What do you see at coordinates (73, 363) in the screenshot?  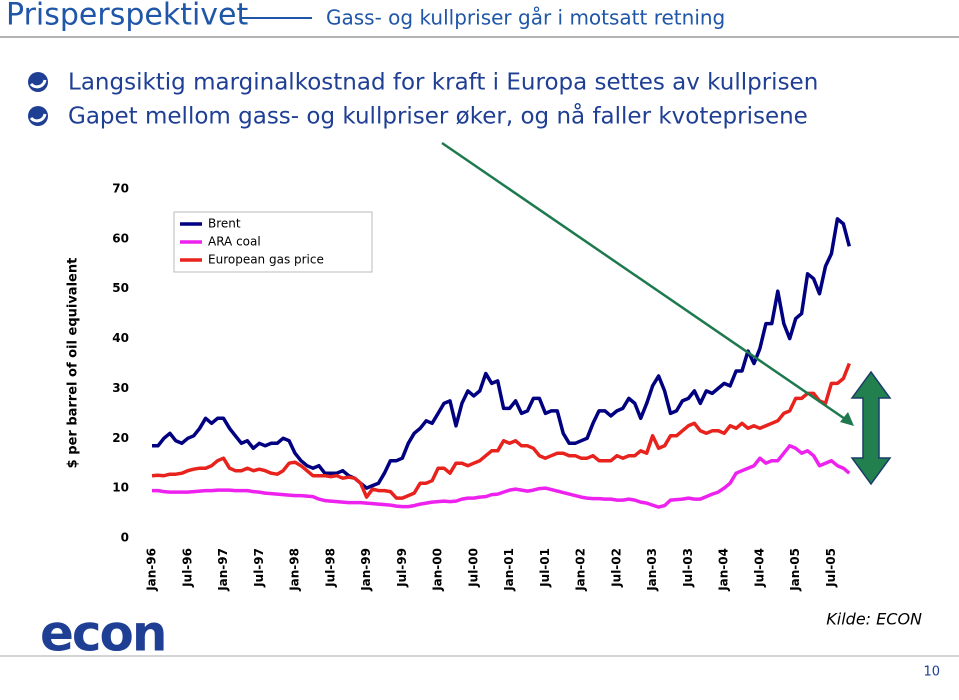 I see `y-axis-label: $ per barrel of oil equivalent` at bounding box center [73, 363].